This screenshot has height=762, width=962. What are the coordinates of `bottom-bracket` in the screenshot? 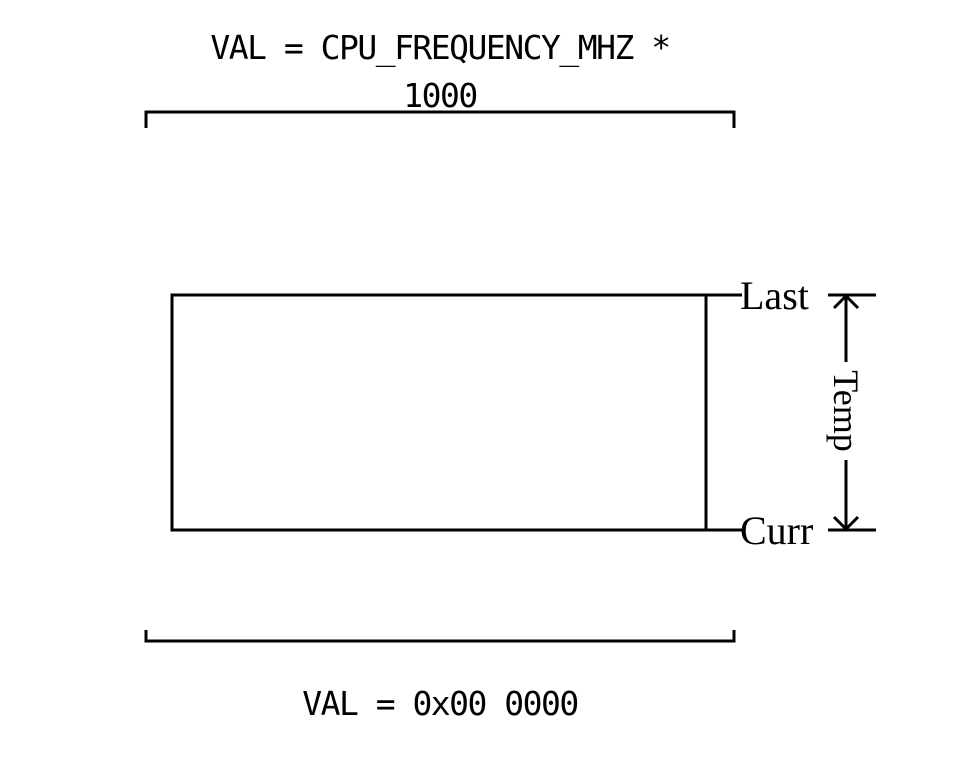 It's located at (440, 636).